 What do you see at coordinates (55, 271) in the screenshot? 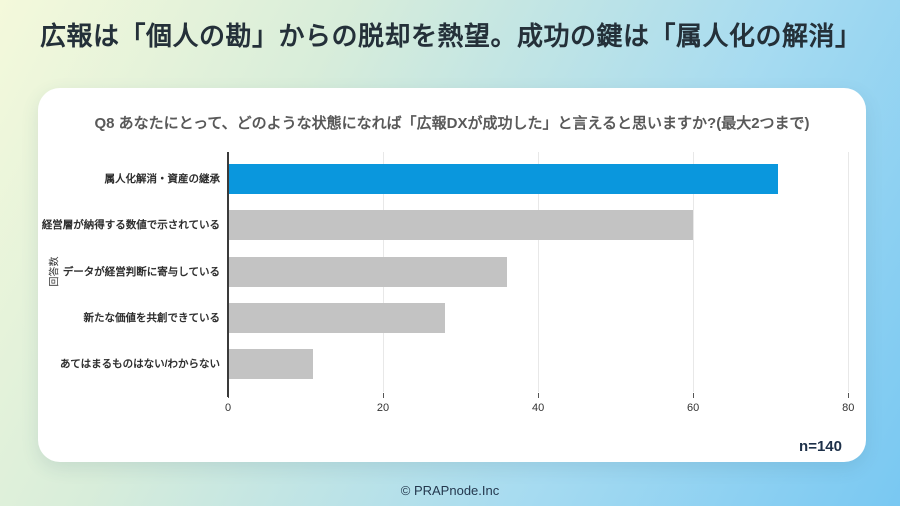
I see `y-axis-label: 回答数` at bounding box center [55, 271].